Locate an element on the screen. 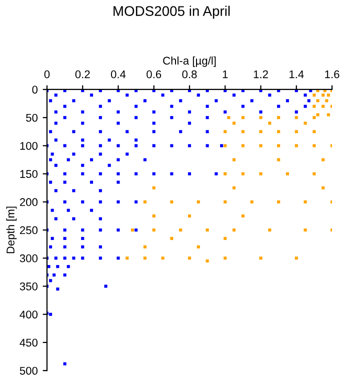  y-tick-label: 450 is located at coordinates (29, 342).